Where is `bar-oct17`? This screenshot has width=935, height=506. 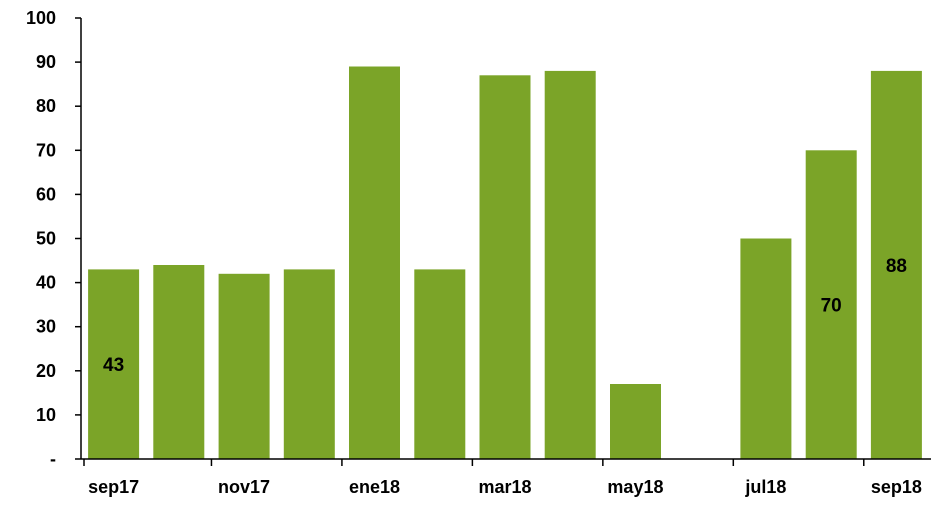
bar-oct17 is located at coordinates (179, 362).